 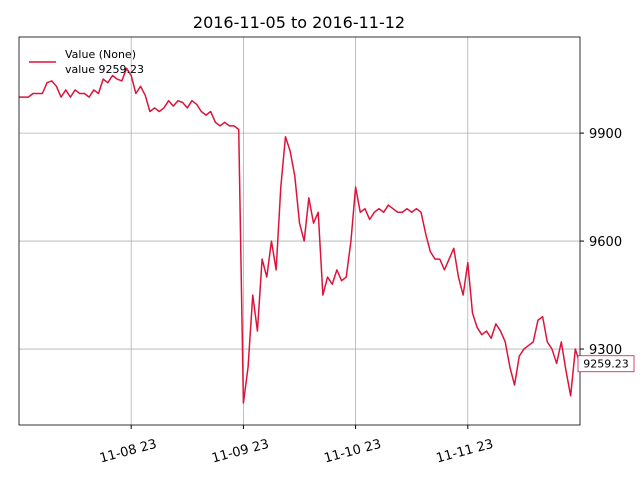 I want to click on annotation: 9259.23, so click(x=606, y=364).